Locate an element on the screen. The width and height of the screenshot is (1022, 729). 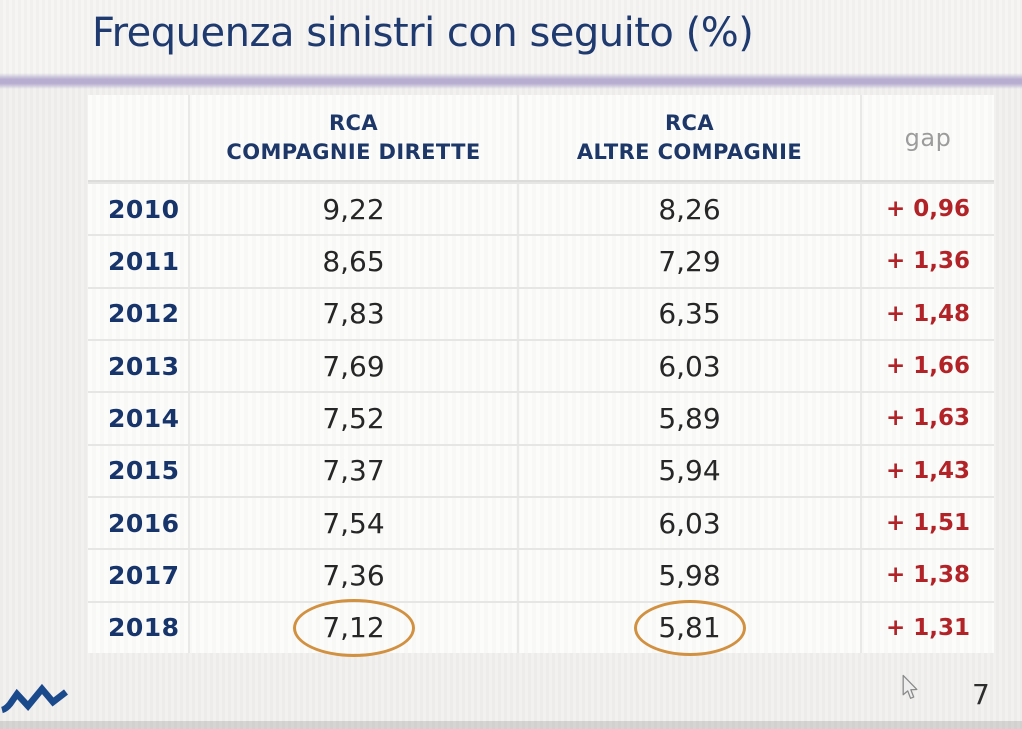
year-cell: 2015 is located at coordinates (144, 471).